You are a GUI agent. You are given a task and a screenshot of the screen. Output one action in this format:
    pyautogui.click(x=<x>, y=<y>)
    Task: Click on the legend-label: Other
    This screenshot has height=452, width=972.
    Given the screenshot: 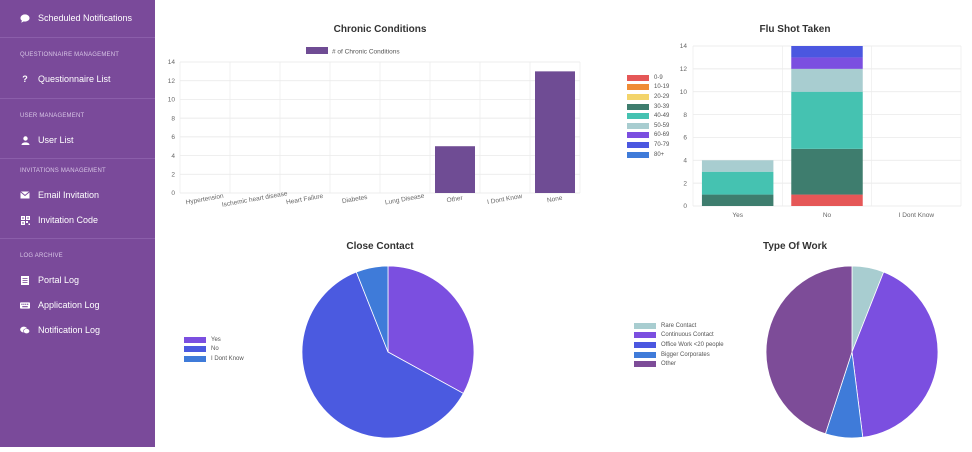 What is the action you would take?
    pyautogui.click(x=669, y=364)
    